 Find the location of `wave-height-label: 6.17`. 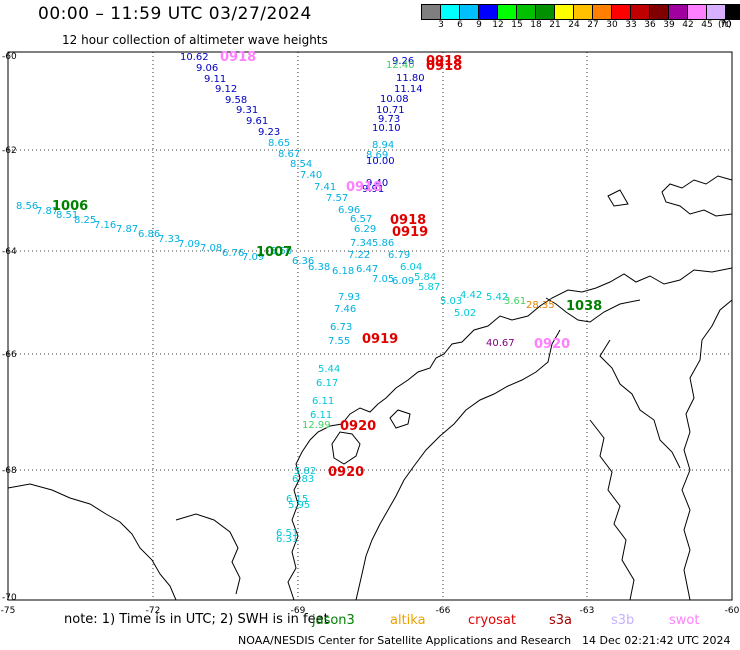

wave-height-label: 6.17 is located at coordinates (327, 383).